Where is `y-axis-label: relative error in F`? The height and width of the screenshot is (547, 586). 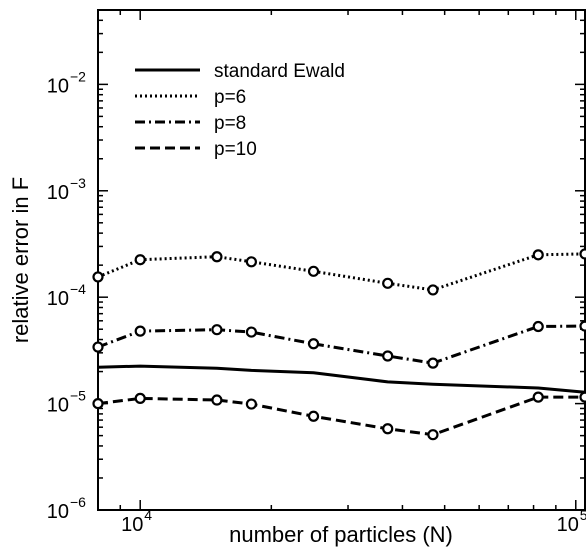 y-axis-label: relative error in F is located at coordinates (20, 260).